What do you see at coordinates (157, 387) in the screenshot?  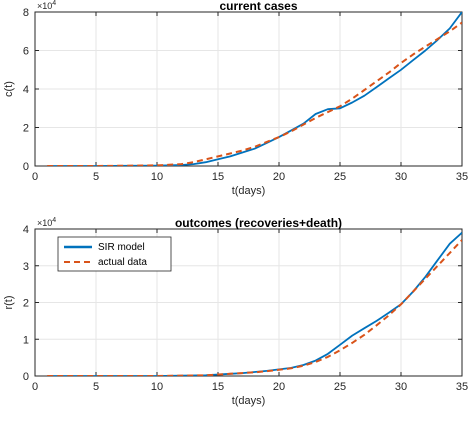 I see `r-xtick-label-2: 10` at bounding box center [157, 387].